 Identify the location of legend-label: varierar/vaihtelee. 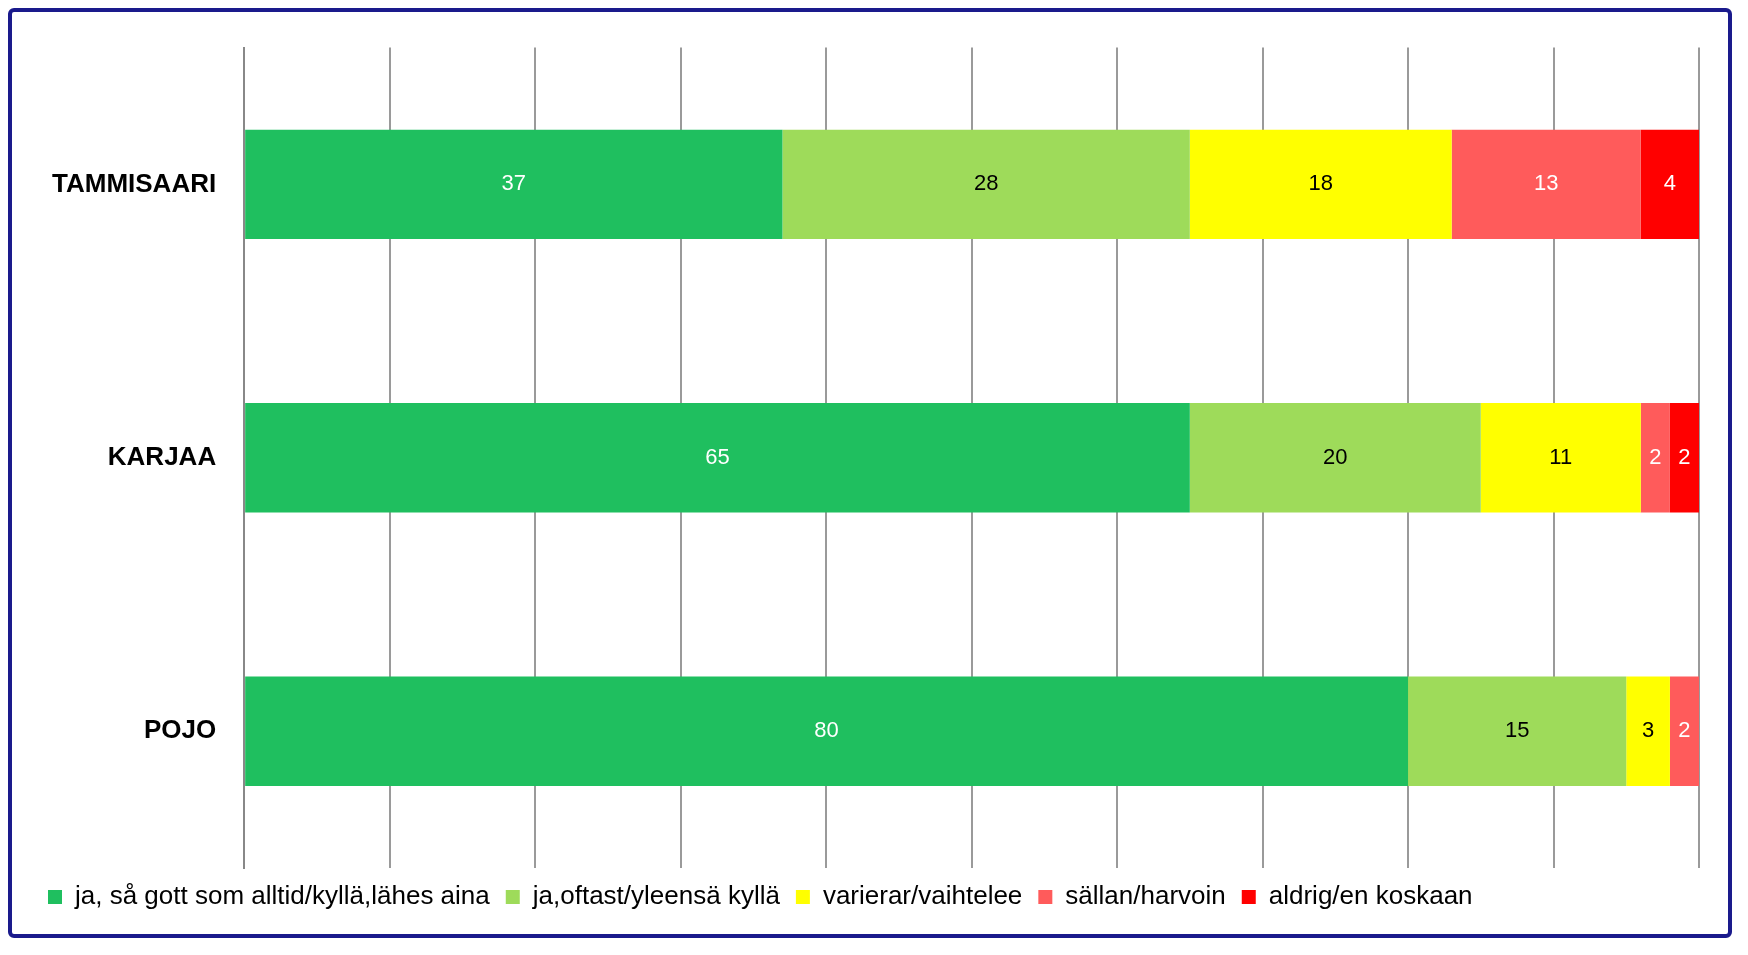
(922, 895).